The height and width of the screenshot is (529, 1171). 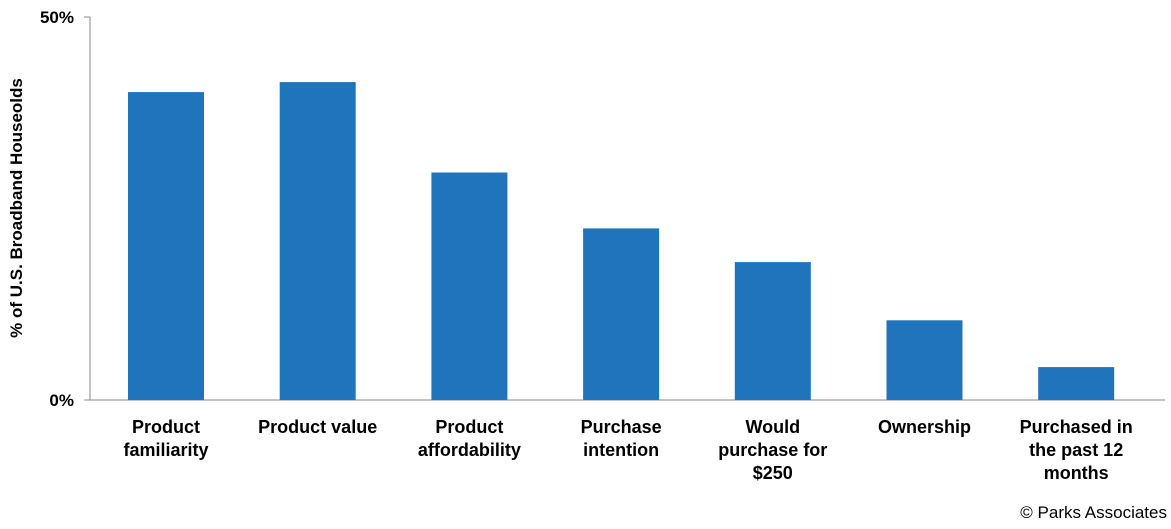 I want to click on category-label-line: Product value, so click(x=317, y=427).